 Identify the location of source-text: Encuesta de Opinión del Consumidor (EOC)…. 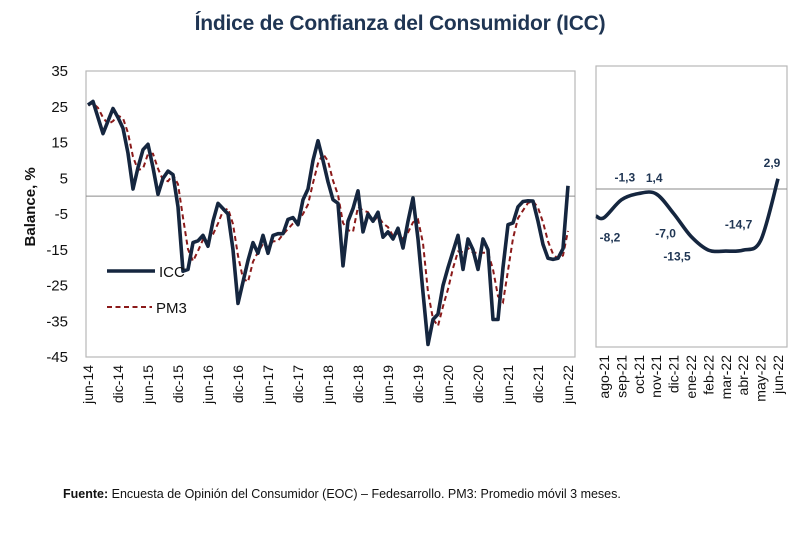
(364, 494).